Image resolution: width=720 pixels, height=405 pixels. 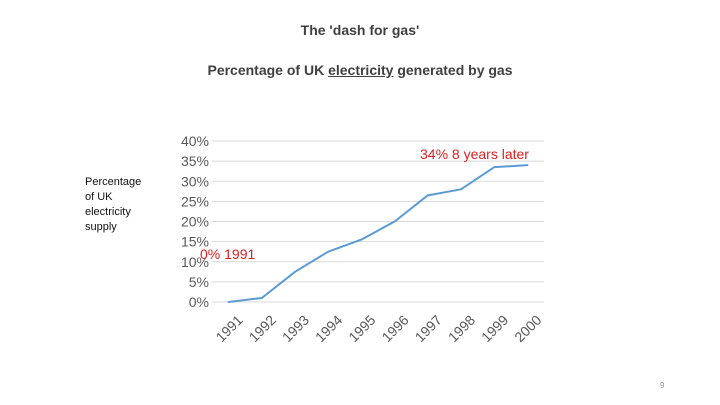 What do you see at coordinates (99, 197) in the screenshot?
I see `y-caption-line: of UK` at bounding box center [99, 197].